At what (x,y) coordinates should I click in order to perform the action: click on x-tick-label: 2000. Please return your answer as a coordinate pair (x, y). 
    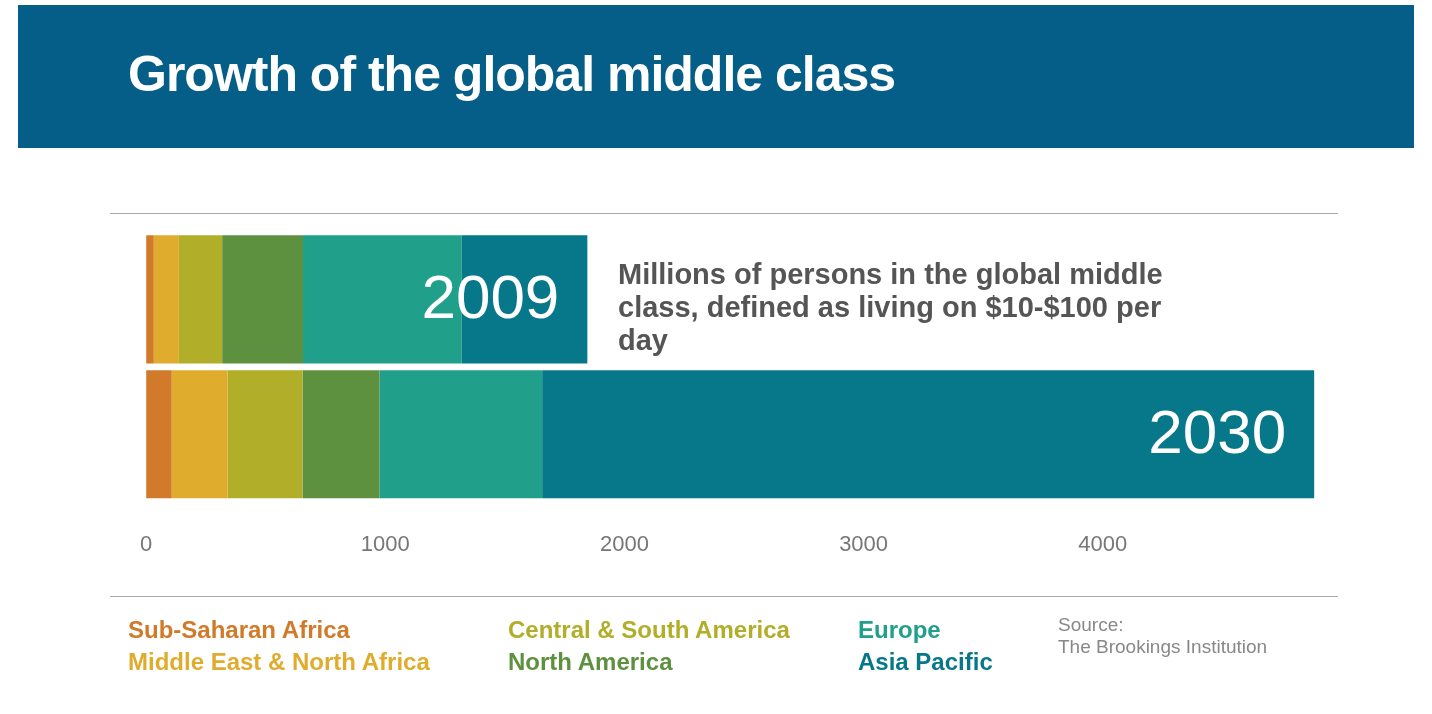
    Looking at the image, I should click on (624, 543).